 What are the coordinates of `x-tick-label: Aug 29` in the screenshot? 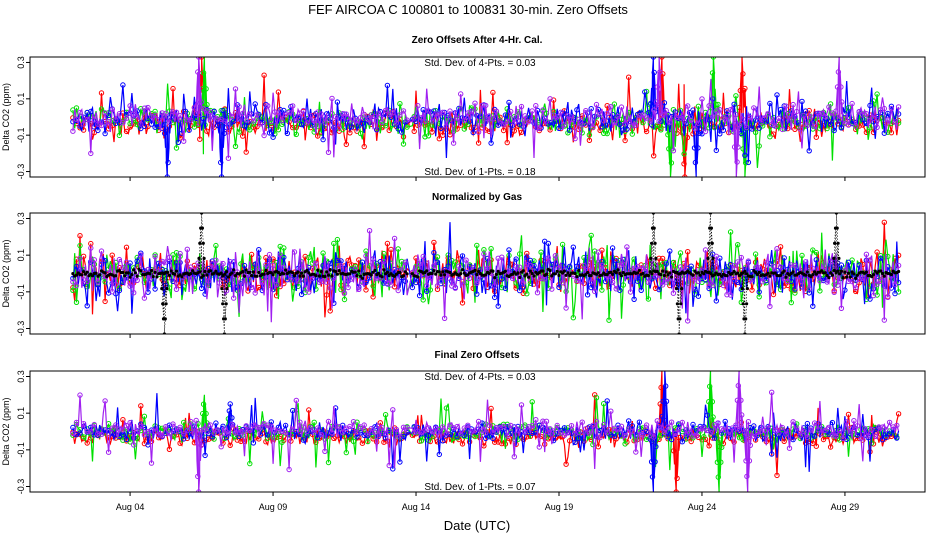 It's located at (845, 507).